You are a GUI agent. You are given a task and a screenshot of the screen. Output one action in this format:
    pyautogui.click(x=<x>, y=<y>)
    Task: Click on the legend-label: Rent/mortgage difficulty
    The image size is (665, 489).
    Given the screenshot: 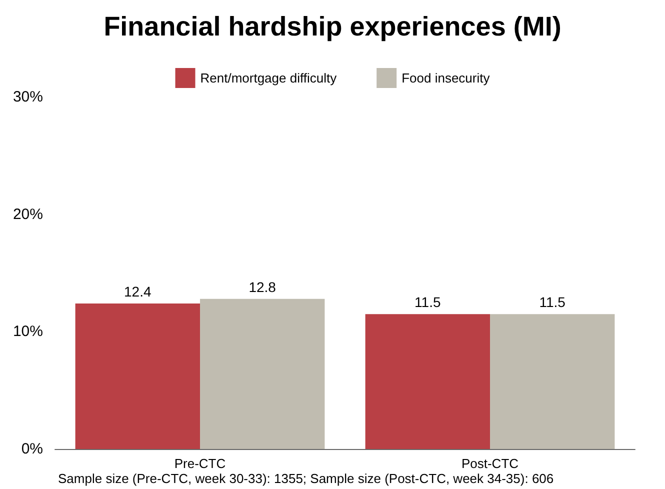 What is the action you would take?
    pyautogui.click(x=269, y=78)
    